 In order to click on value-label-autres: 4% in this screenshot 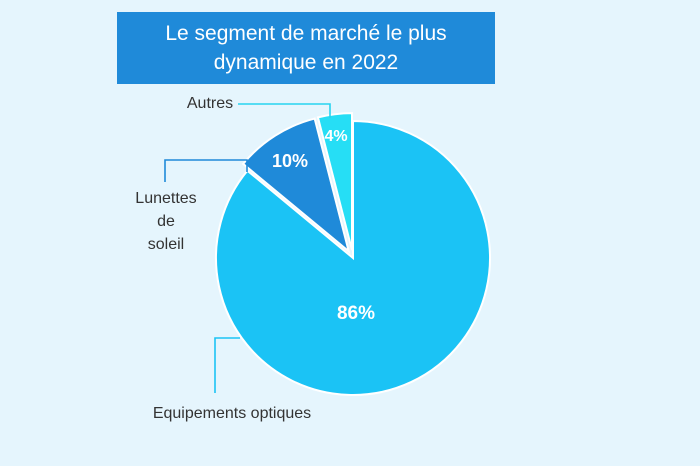, I will do `click(335, 136)`.